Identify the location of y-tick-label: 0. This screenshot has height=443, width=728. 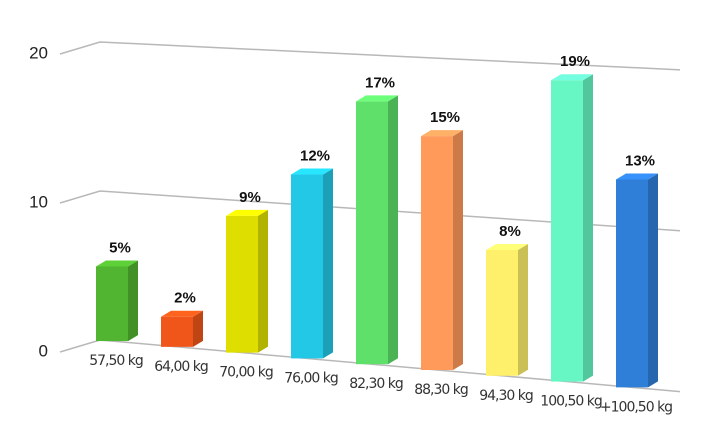
(43, 350).